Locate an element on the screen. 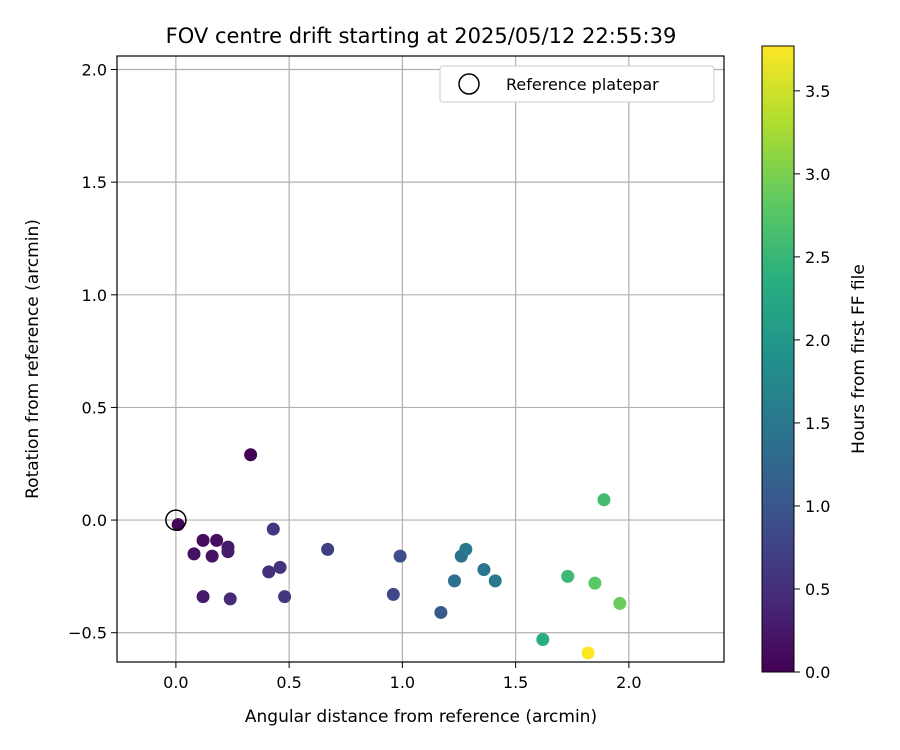 The height and width of the screenshot is (750, 900). y-tick-label: 1.5 is located at coordinates (94, 182).